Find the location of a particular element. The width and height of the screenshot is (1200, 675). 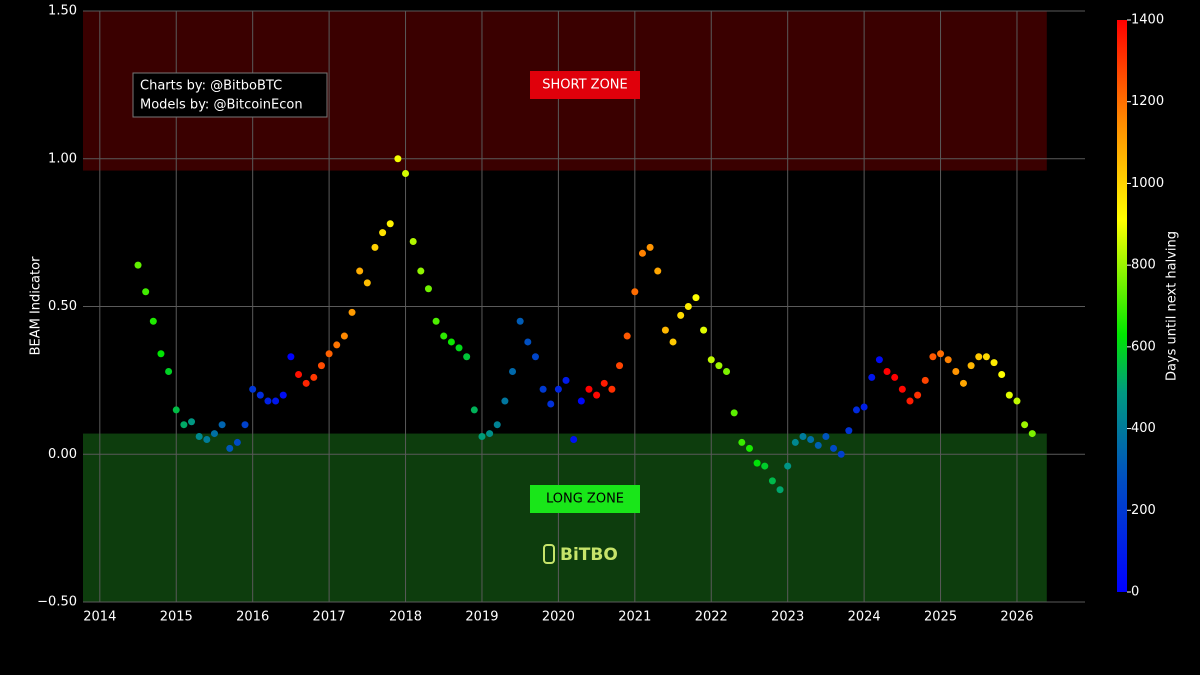

zone-label: LONG ZONE is located at coordinates (585, 499).